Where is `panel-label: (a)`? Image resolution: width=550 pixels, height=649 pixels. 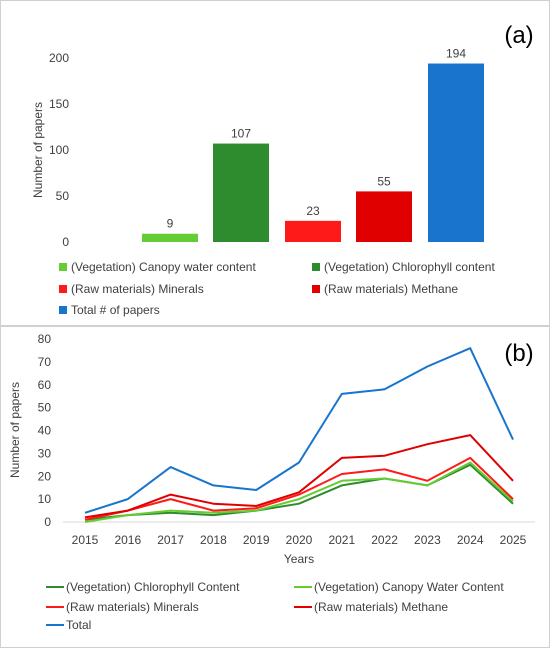
panel-label: (a) is located at coordinates (518, 35).